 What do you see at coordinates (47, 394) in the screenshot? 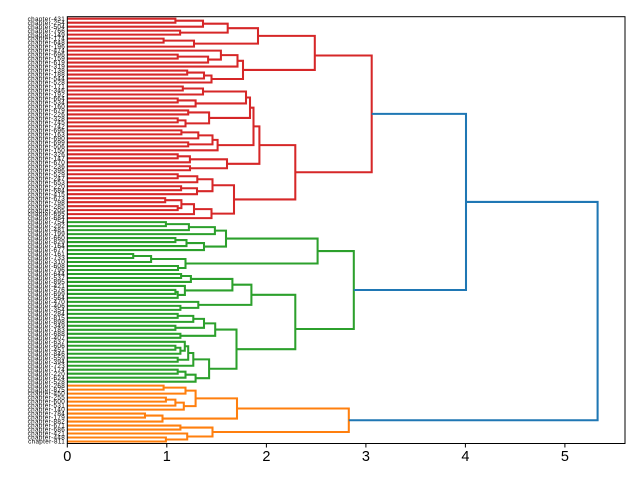
I see `svg-text: chapter-450` at bounding box center [47, 394].